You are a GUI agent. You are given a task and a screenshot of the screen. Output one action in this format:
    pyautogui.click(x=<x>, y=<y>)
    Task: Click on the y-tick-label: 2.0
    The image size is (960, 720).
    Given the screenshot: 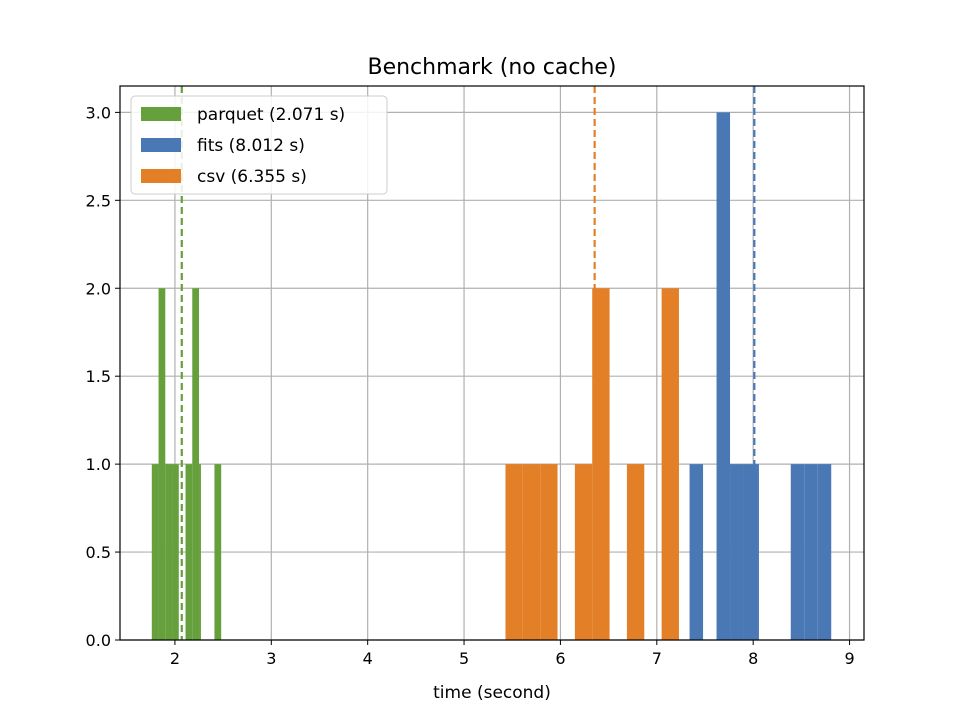 What is the action you would take?
    pyautogui.click(x=98, y=288)
    